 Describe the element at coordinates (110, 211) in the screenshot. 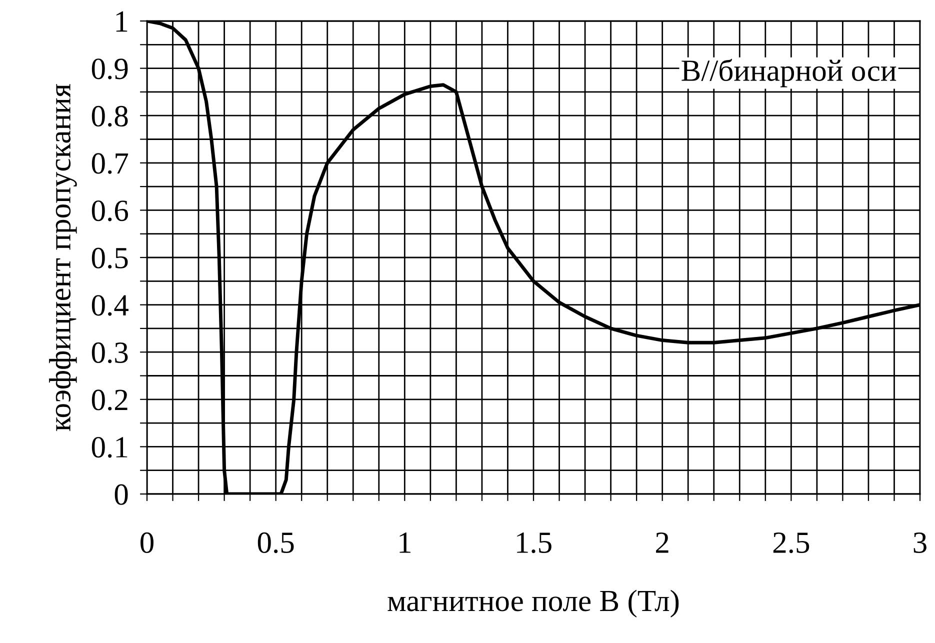

I see `y-tick-label: 0.6` at that location.